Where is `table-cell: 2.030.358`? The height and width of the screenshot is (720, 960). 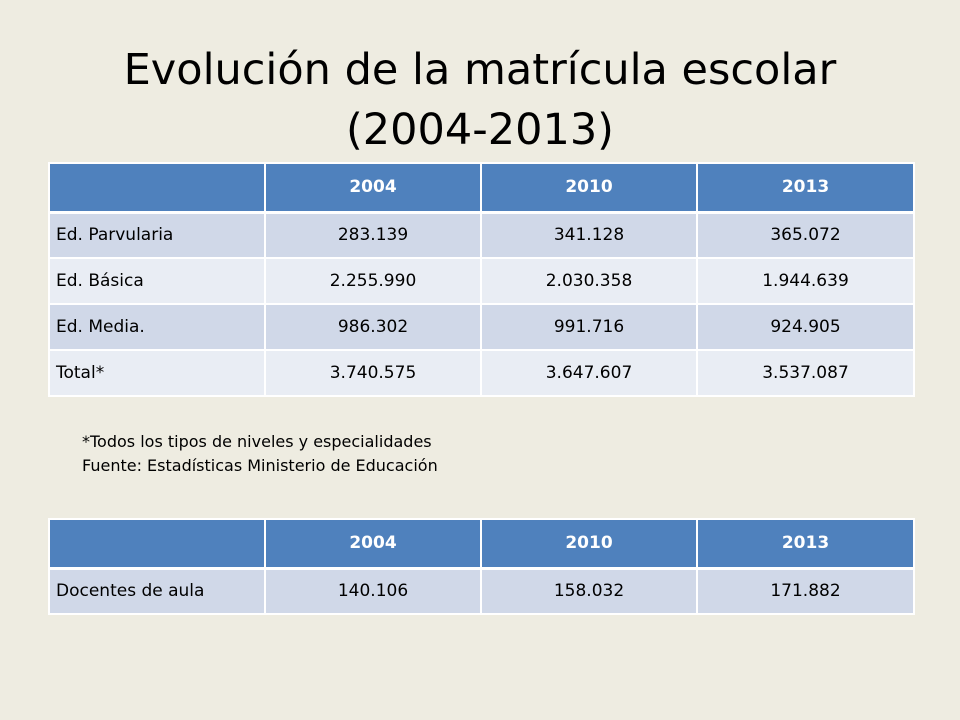
table-cell: 2.030.358 is located at coordinates (589, 281).